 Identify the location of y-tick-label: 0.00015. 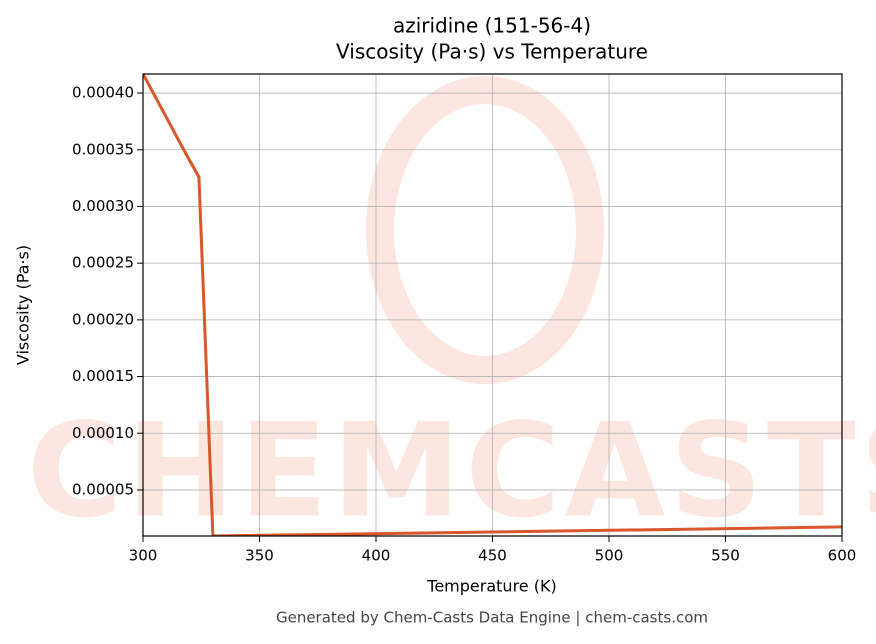
(103, 376).